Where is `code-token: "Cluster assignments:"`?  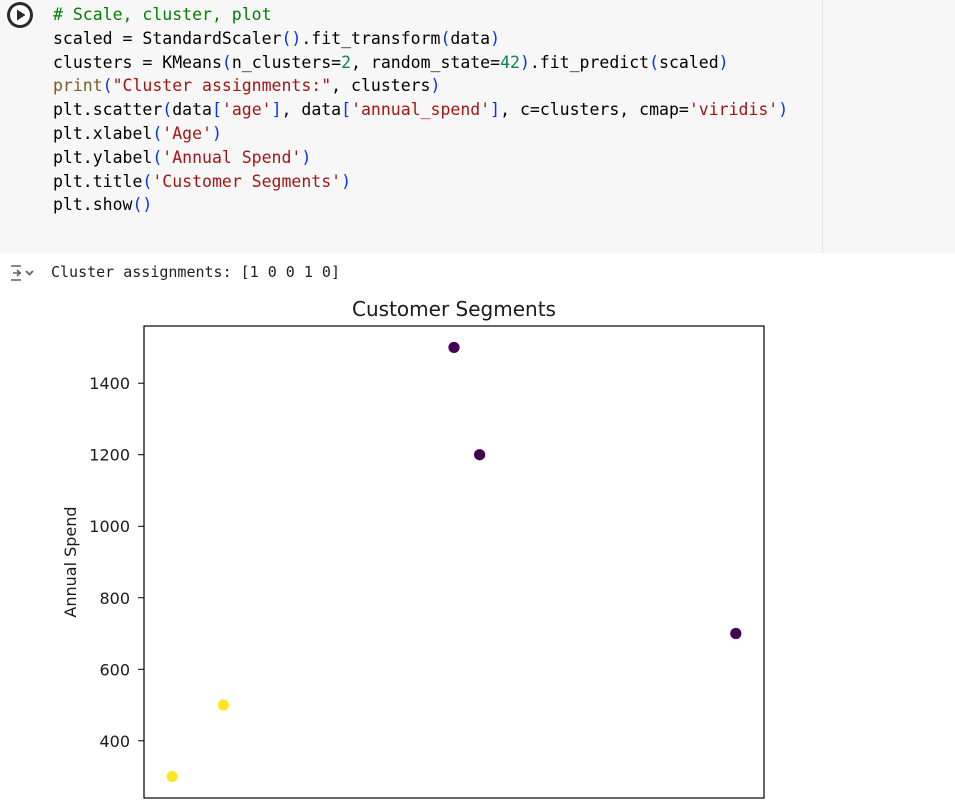 code-token: "Cluster assignments:" is located at coordinates (222, 86).